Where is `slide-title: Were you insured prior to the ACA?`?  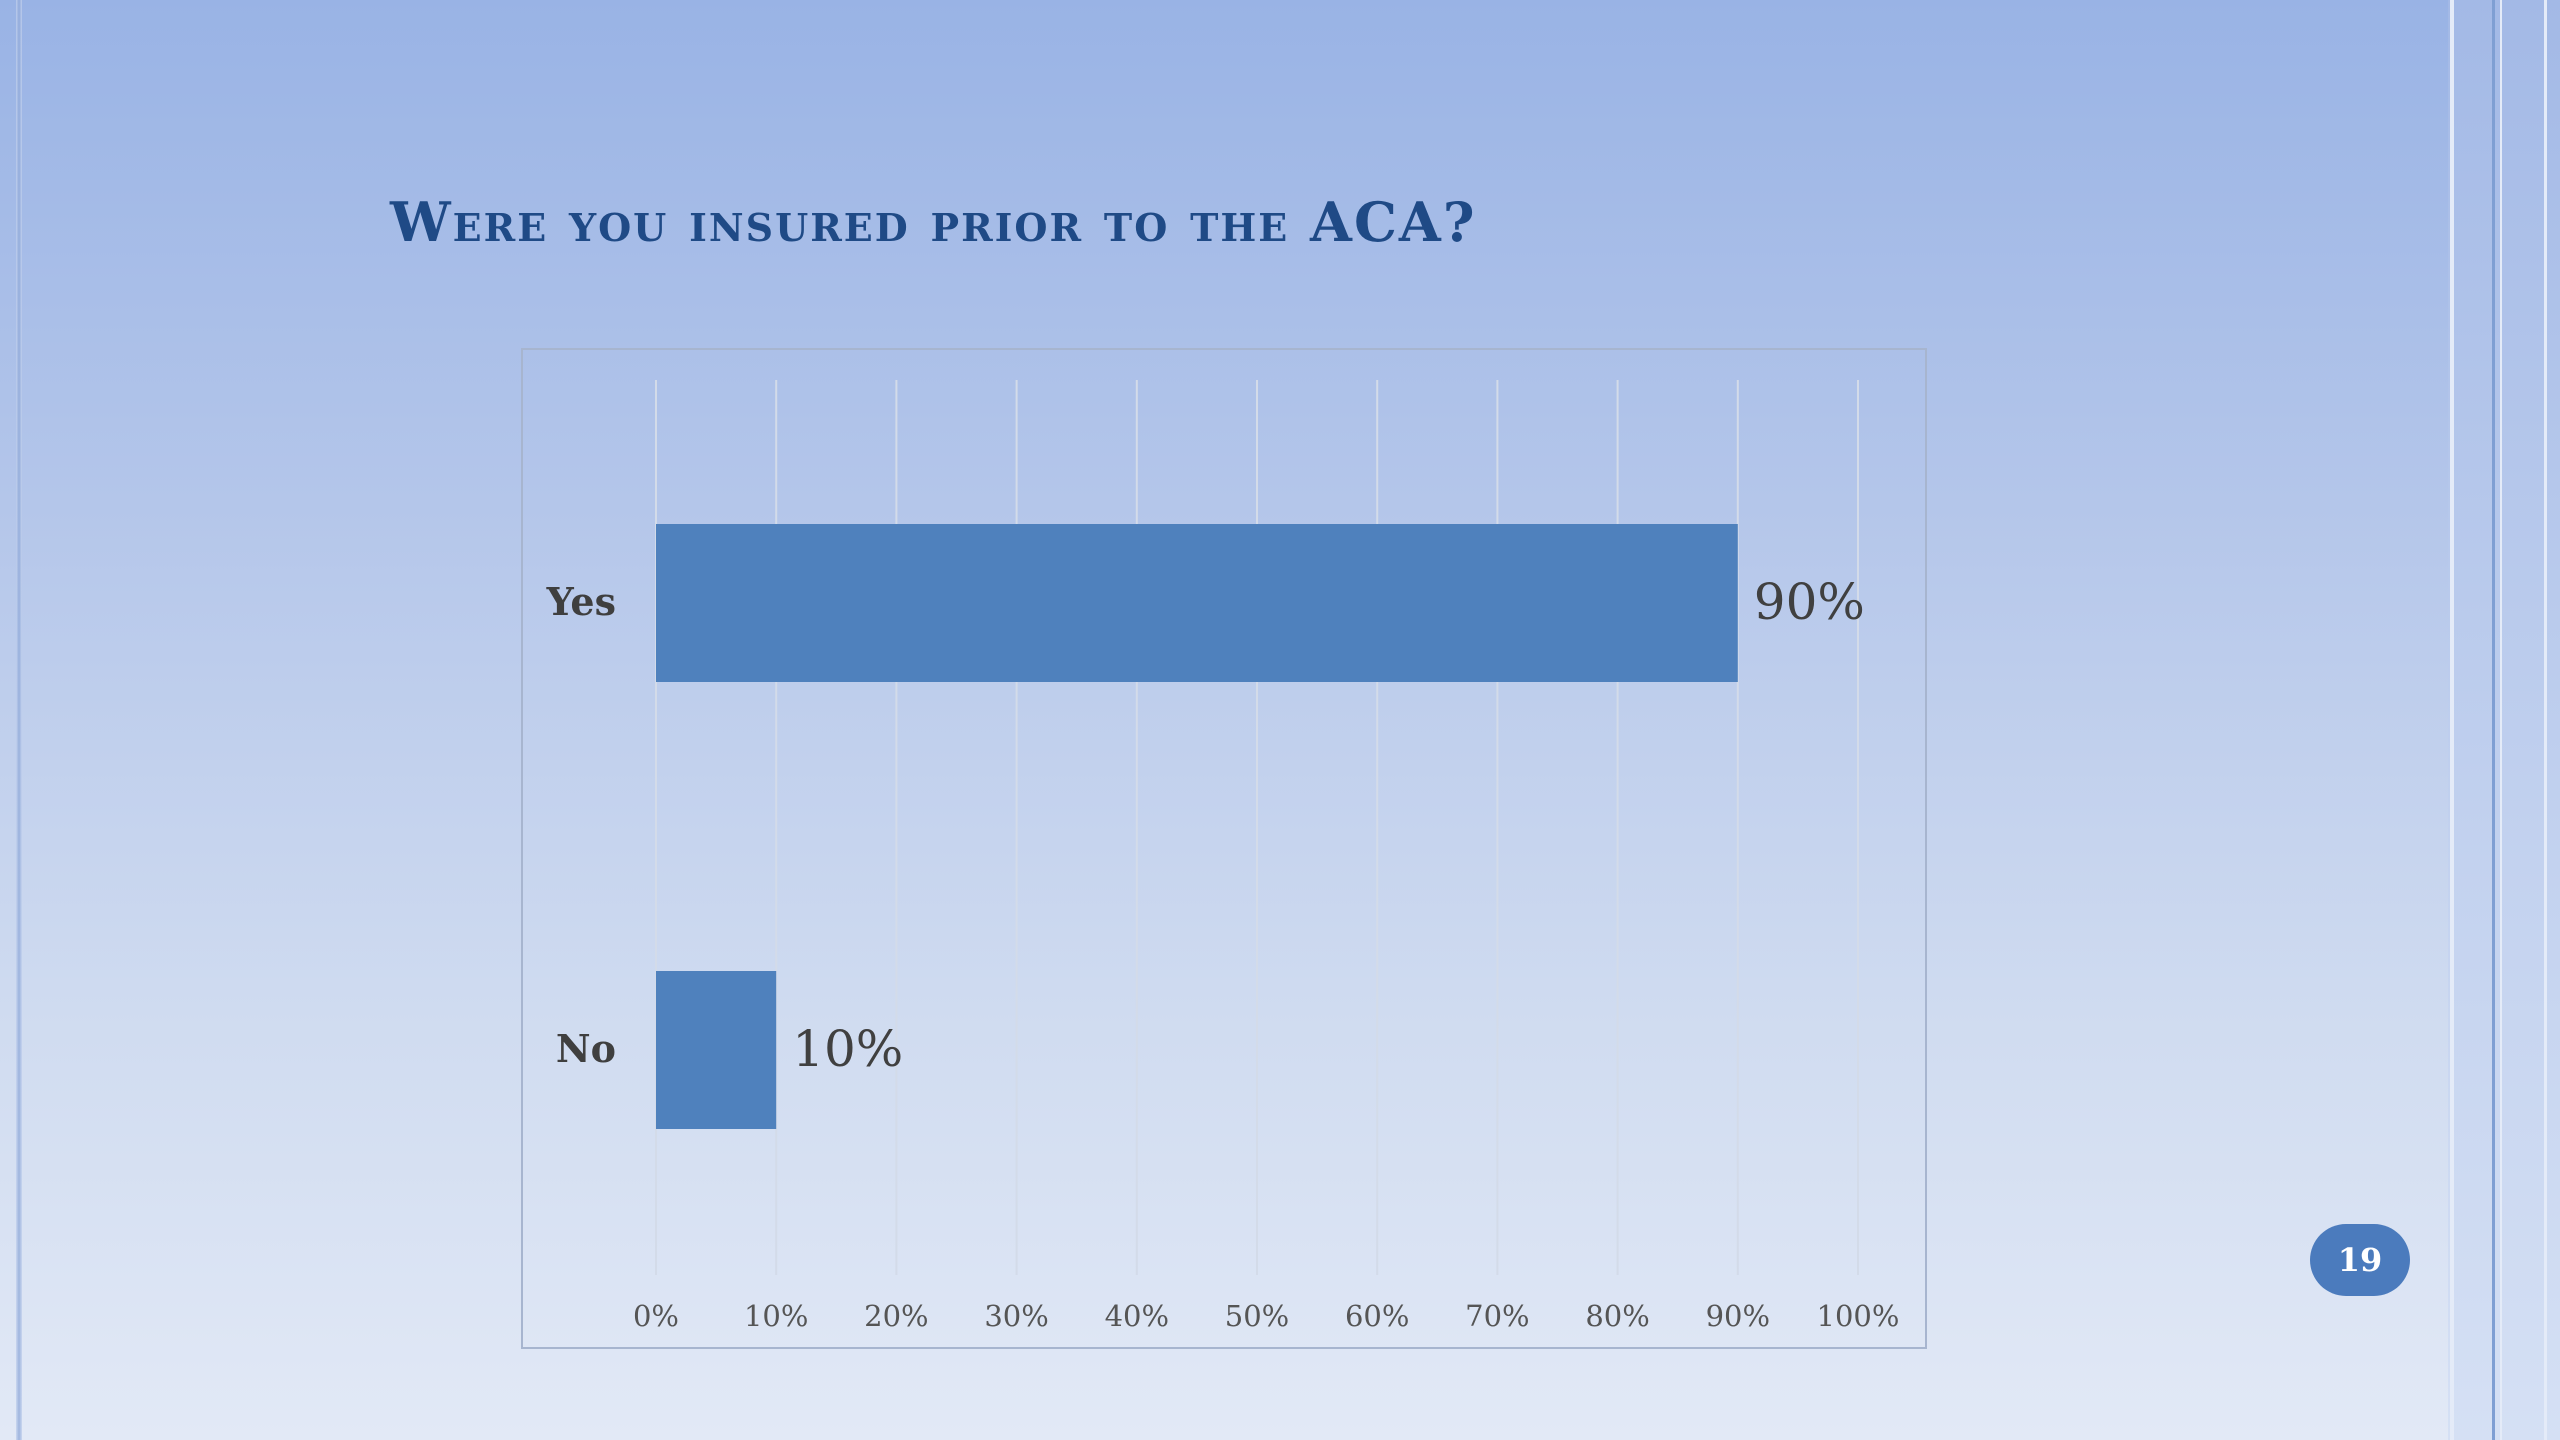 slide-title: Were you insured prior to the ACA? is located at coordinates (933, 222).